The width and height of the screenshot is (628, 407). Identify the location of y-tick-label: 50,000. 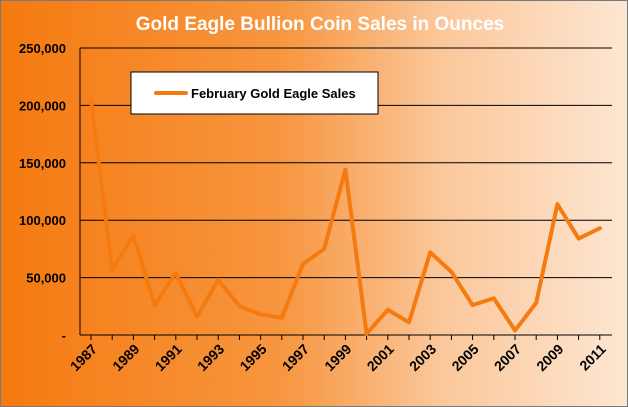
(46, 278).